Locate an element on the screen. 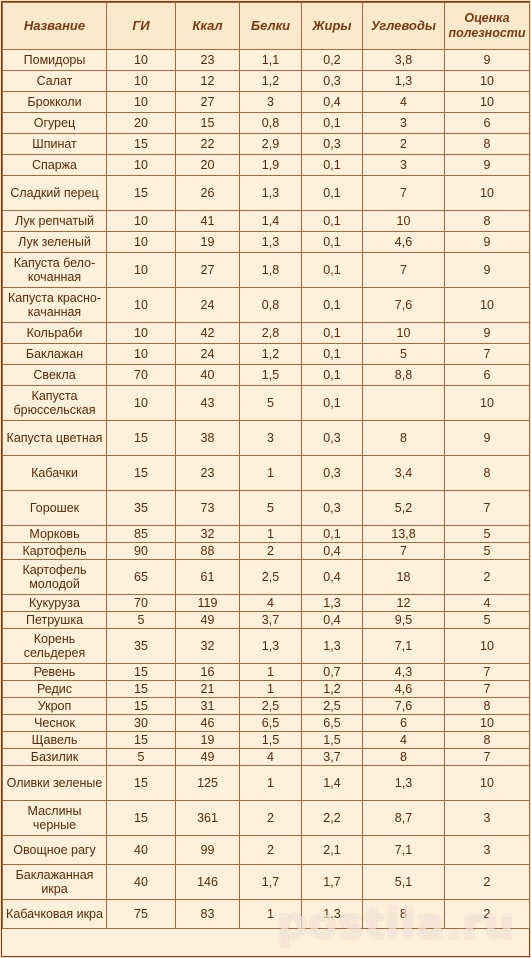 Image resolution: width=531 pixels, height=958 pixels. table-row: Овощное рагу 40 99 2 2,1 7,1 3 is located at coordinates (266, 850).